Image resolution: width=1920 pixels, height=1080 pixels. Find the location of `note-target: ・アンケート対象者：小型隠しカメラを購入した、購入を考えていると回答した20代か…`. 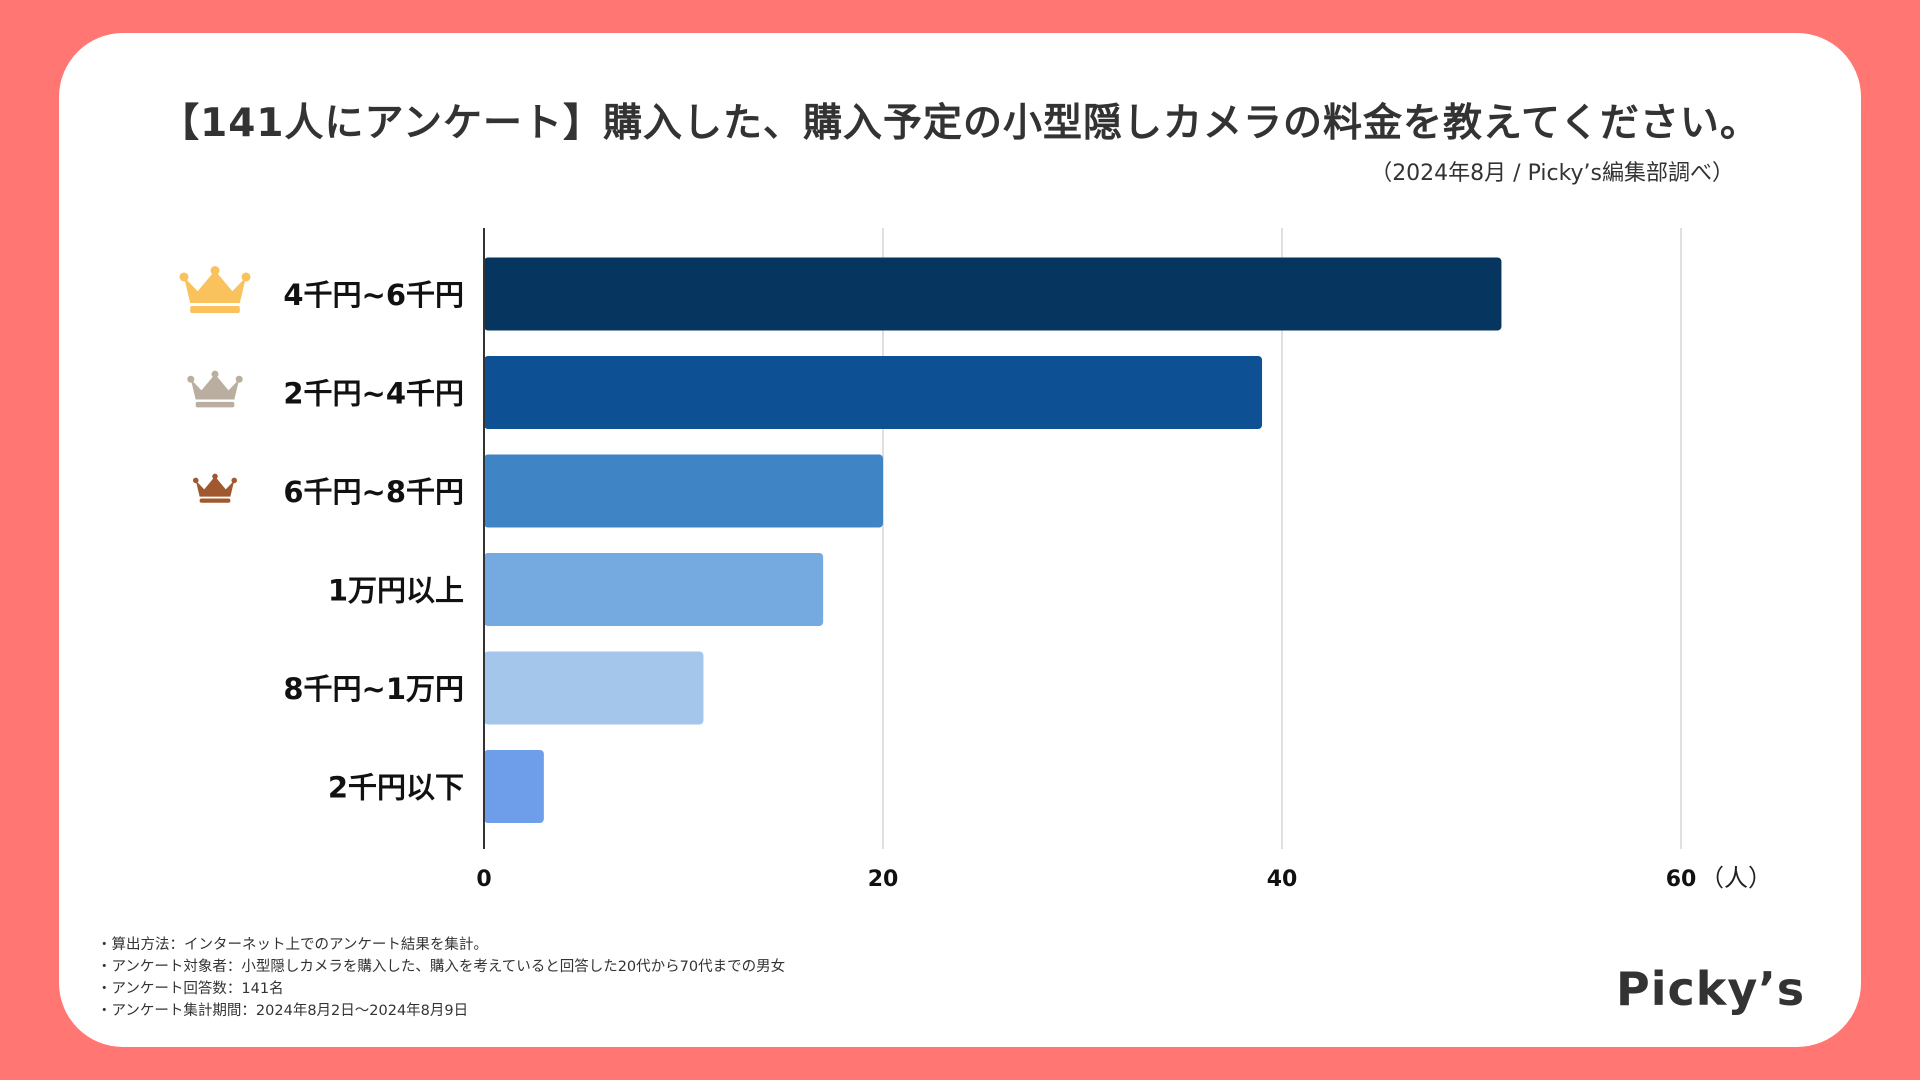

note-target: ・アンケート対象者：小型隠しカメラを購入した、購入を考えていると回答した20代か… is located at coordinates (441, 967).